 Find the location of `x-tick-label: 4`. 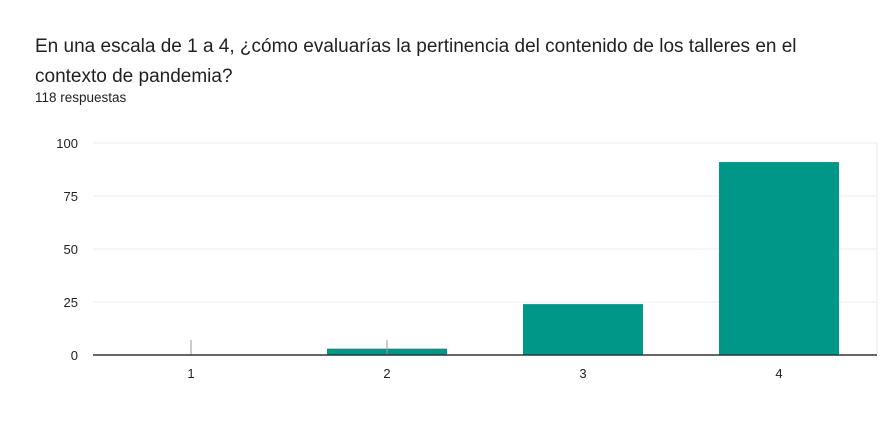

x-tick-label: 4 is located at coordinates (778, 373).